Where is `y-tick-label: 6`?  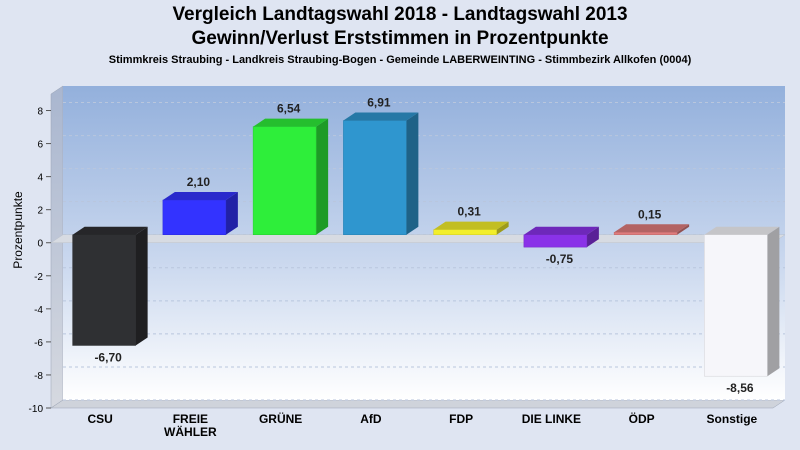 y-tick-label: 6 is located at coordinates (40, 145).